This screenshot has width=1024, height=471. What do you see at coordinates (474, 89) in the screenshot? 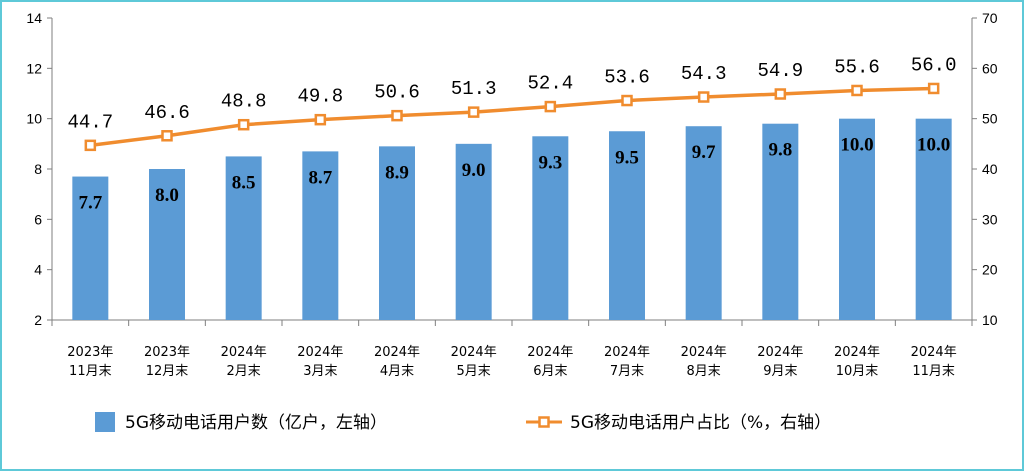
I see `line-data-label: 51.3` at bounding box center [474, 89].